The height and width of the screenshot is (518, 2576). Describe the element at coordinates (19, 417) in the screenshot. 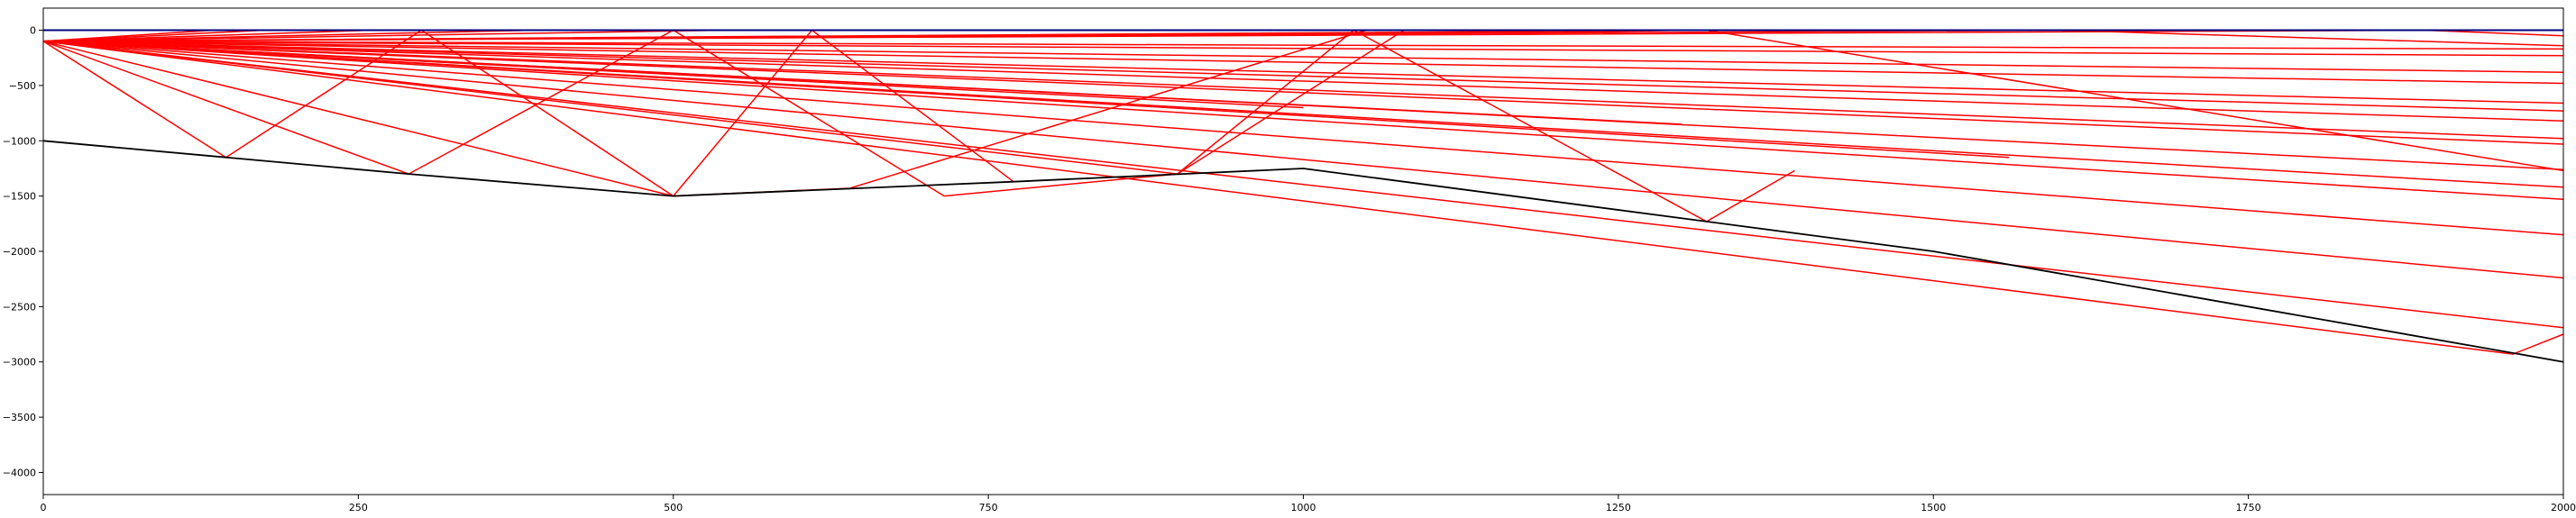

I see `y-tick-label-7: −3500` at that location.